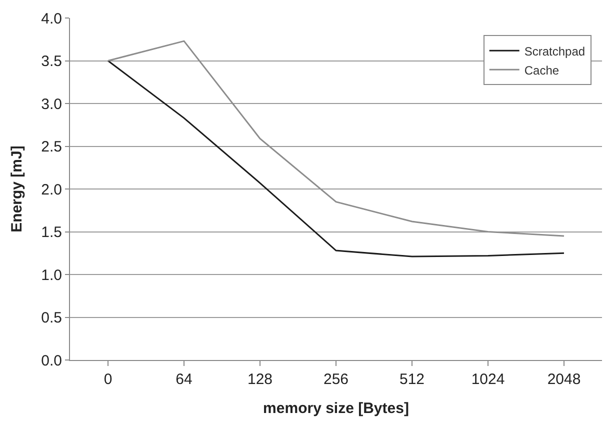  I want to click on y-axis-title: Energy [mJ], so click(17, 189).